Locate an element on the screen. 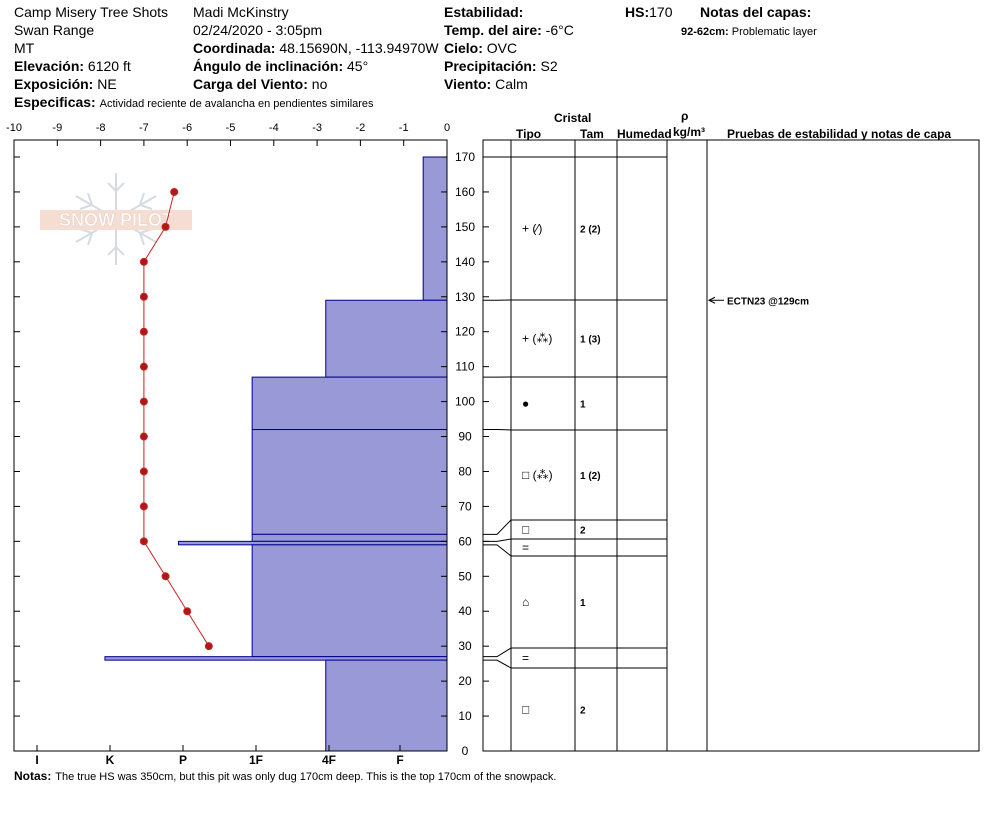  air-temp-row: Temp. del aire: -6°C is located at coordinates (509, 30).